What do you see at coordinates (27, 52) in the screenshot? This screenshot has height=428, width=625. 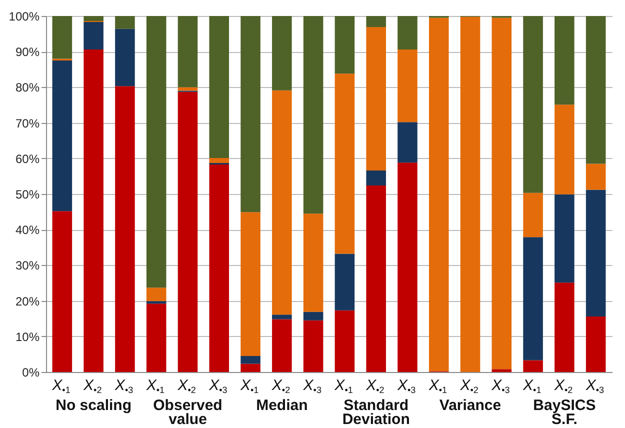 I see `y-tick-label: 90%` at bounding box center [27, 52].